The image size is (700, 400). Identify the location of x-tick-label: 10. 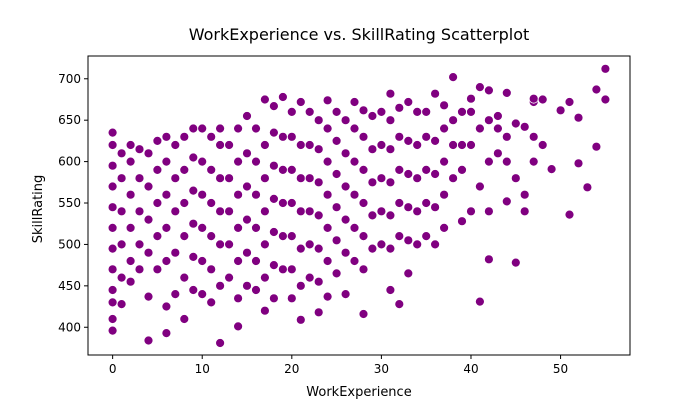
(202, 369).